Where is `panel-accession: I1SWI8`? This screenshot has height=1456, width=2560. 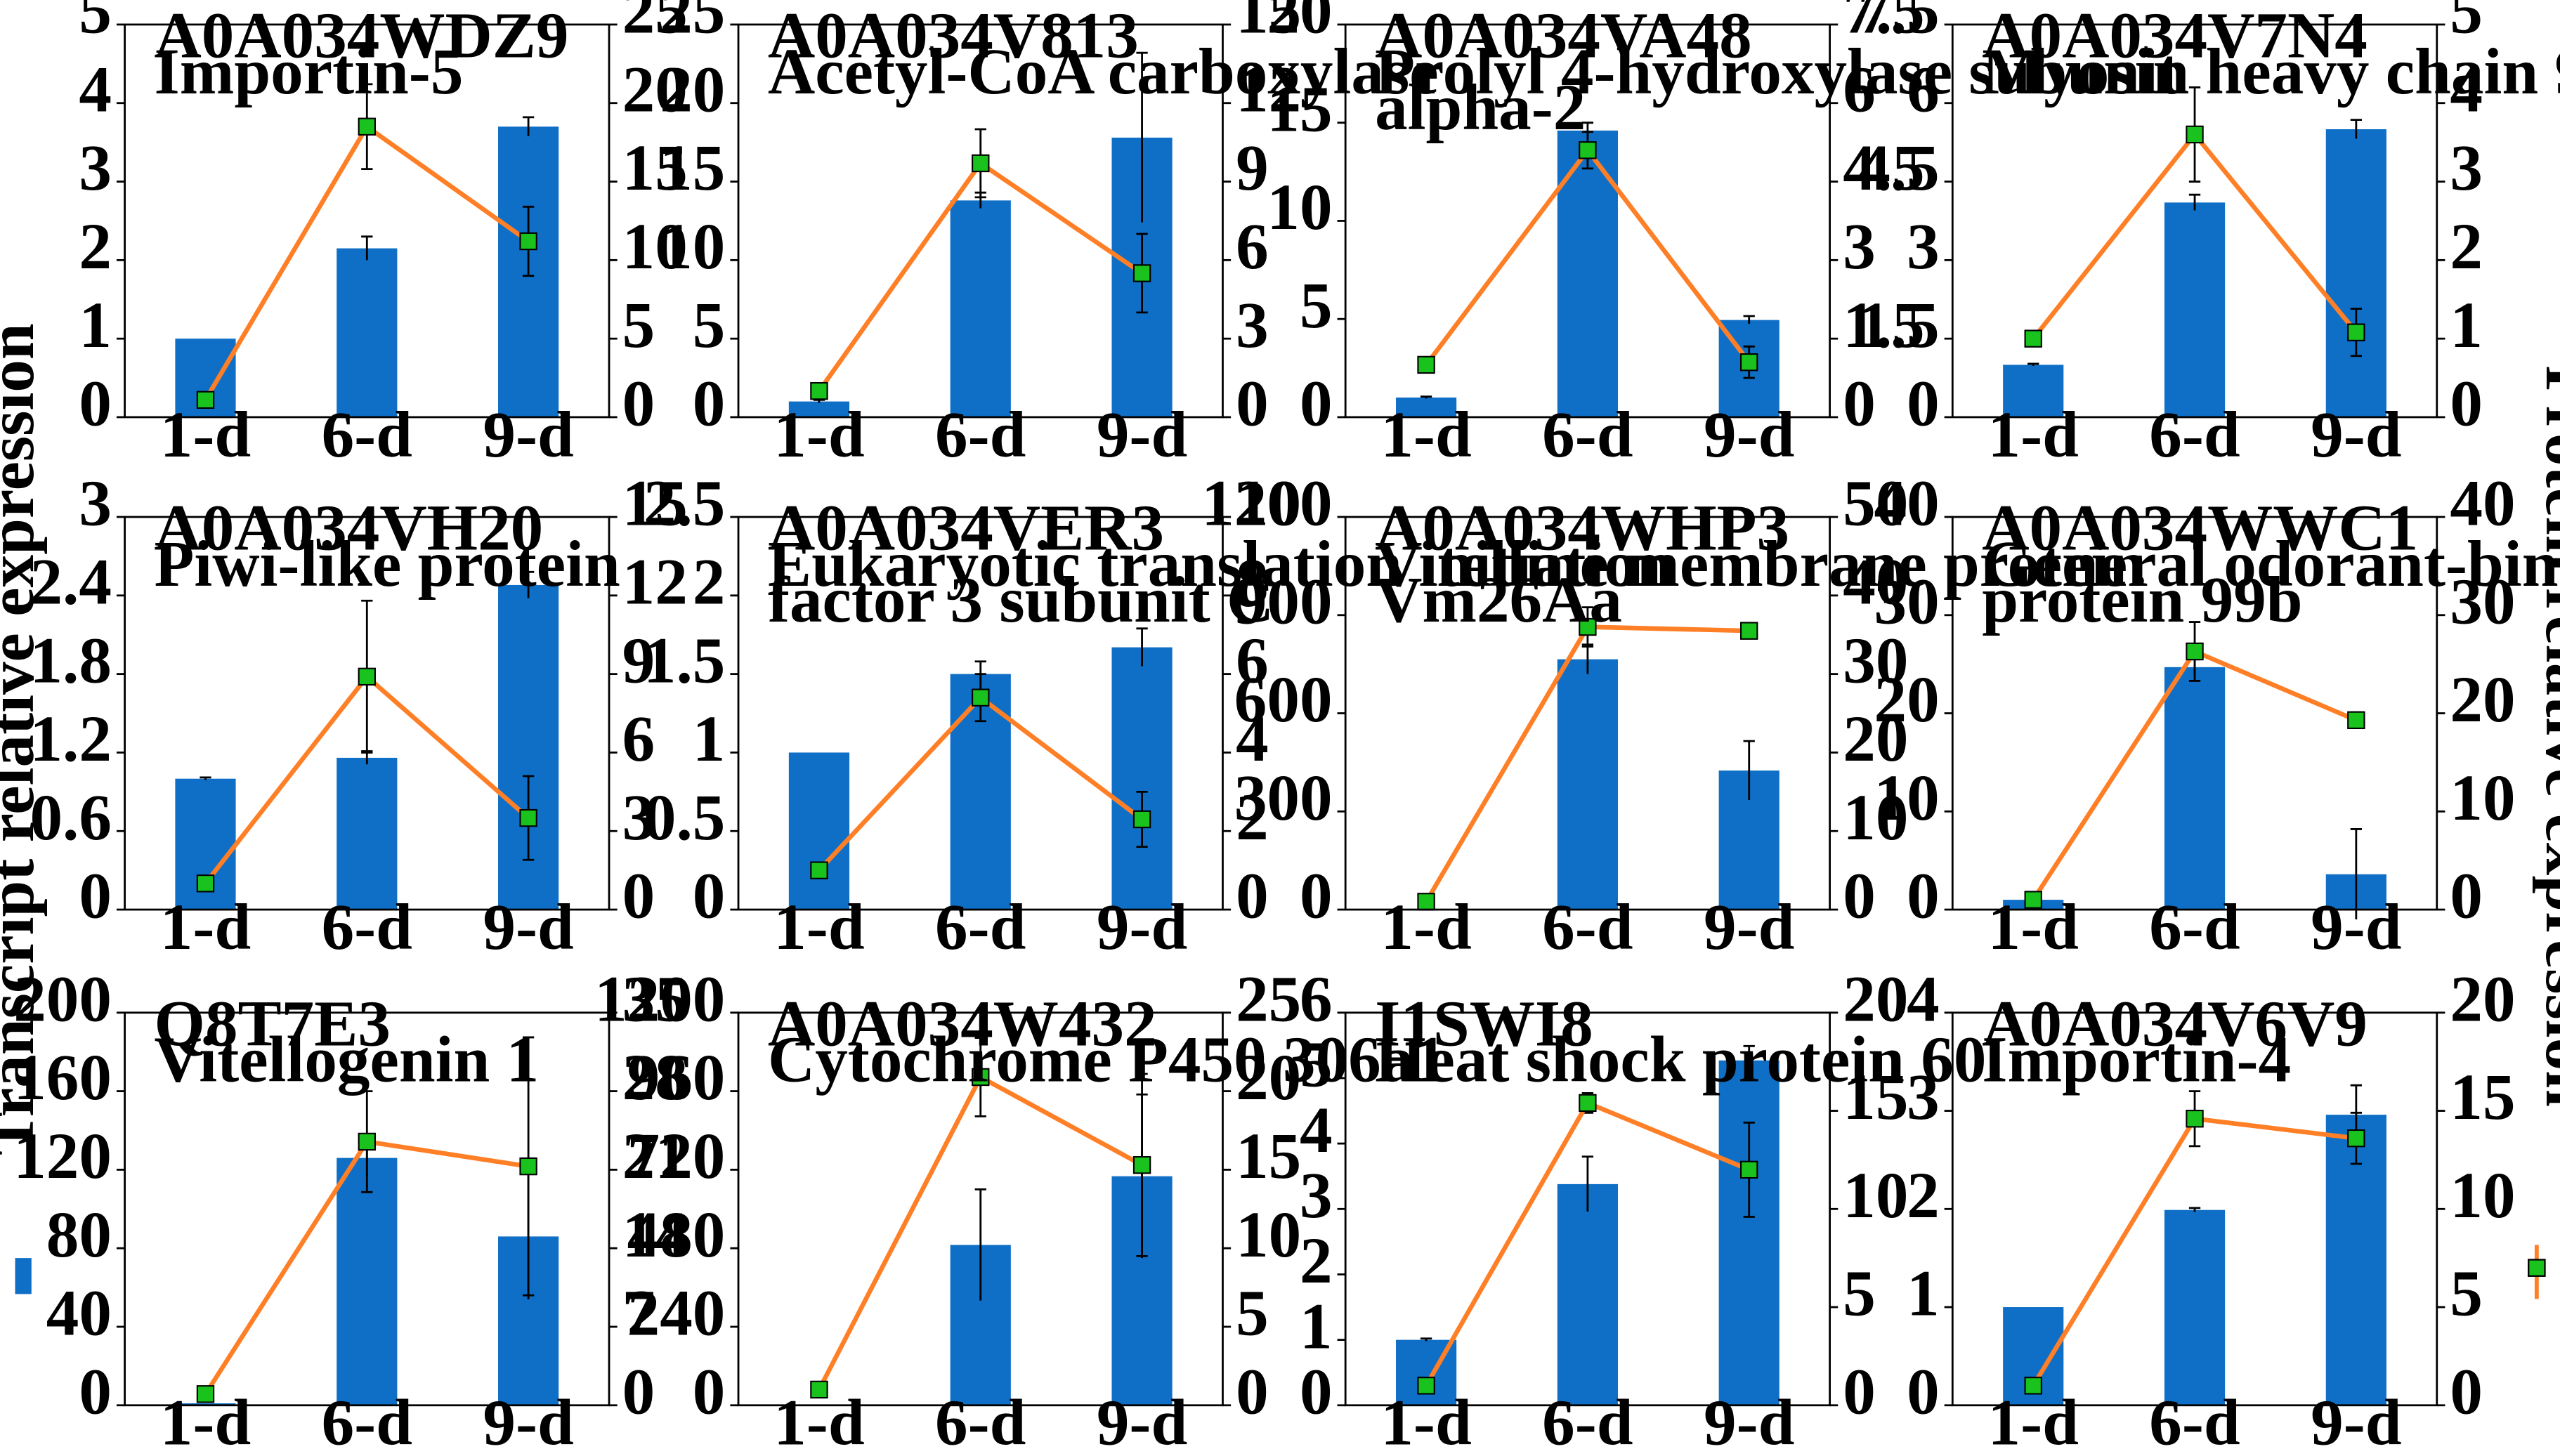 panel-accession: I1SWI8 is located at coordinates (1484, 1024).